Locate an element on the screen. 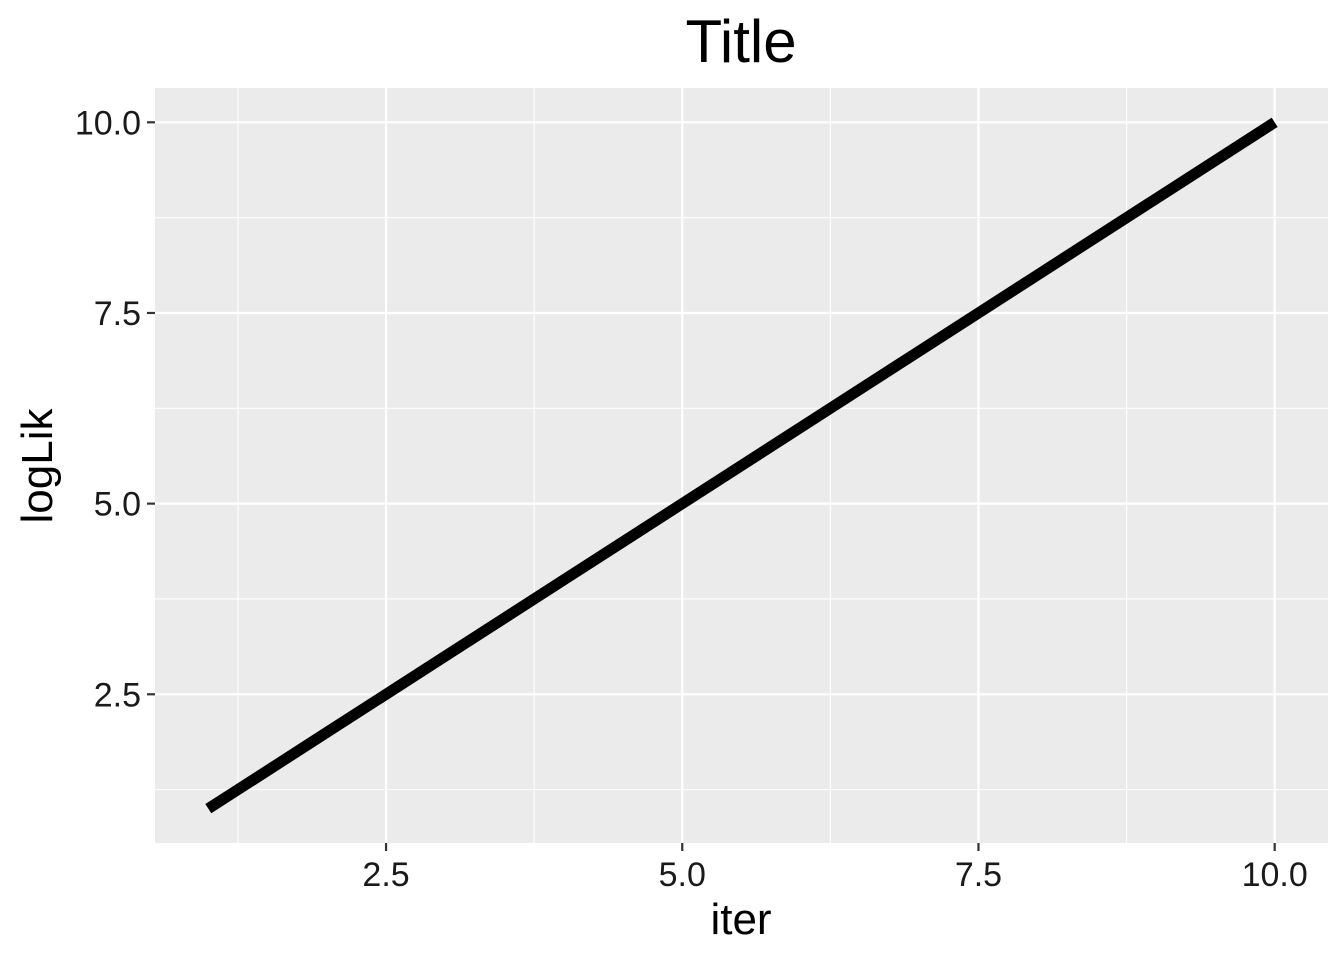  y-tick-label: 2.5 is located at coordinates (117, 695).